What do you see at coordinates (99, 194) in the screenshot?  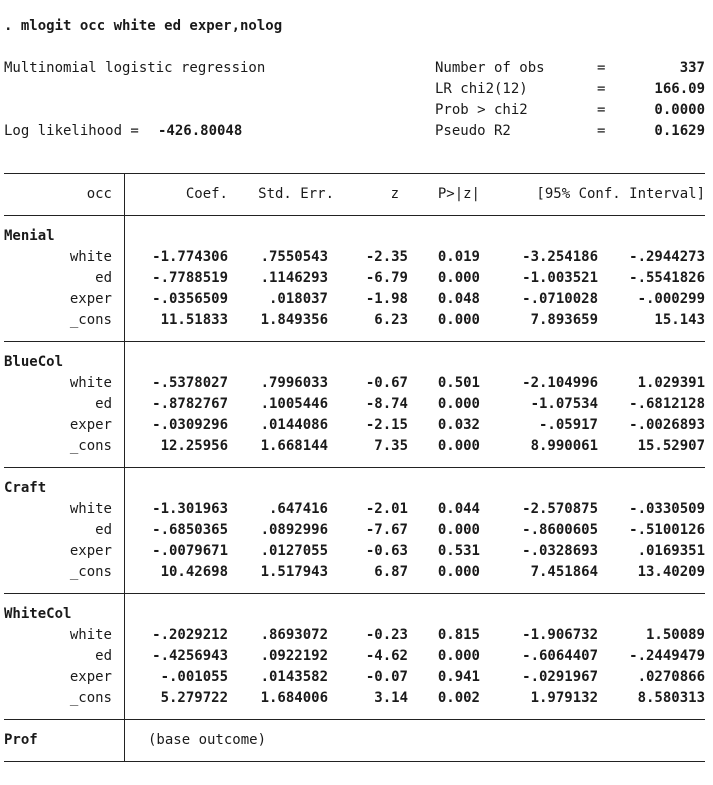 I see `col-header-depvar: occ` at bounding box center [99, 194].